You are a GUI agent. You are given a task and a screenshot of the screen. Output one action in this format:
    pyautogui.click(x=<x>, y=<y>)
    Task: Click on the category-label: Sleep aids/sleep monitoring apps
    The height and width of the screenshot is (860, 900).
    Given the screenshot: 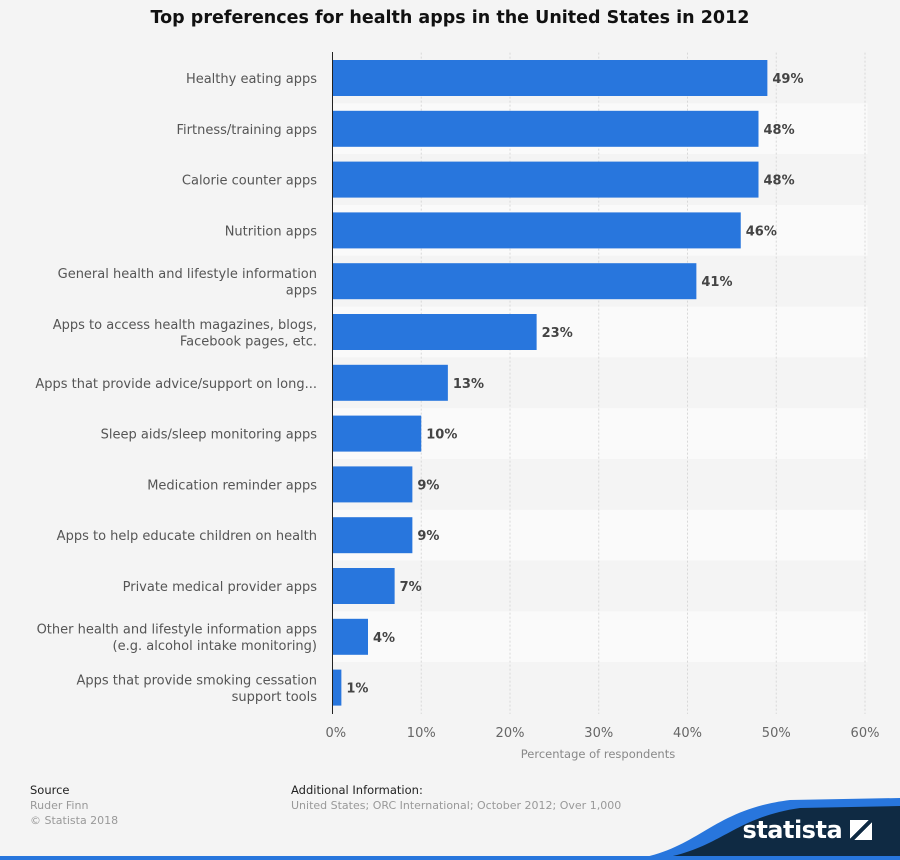 What is the action you would take?
    pyautogui.click(x=209, y=435)
    